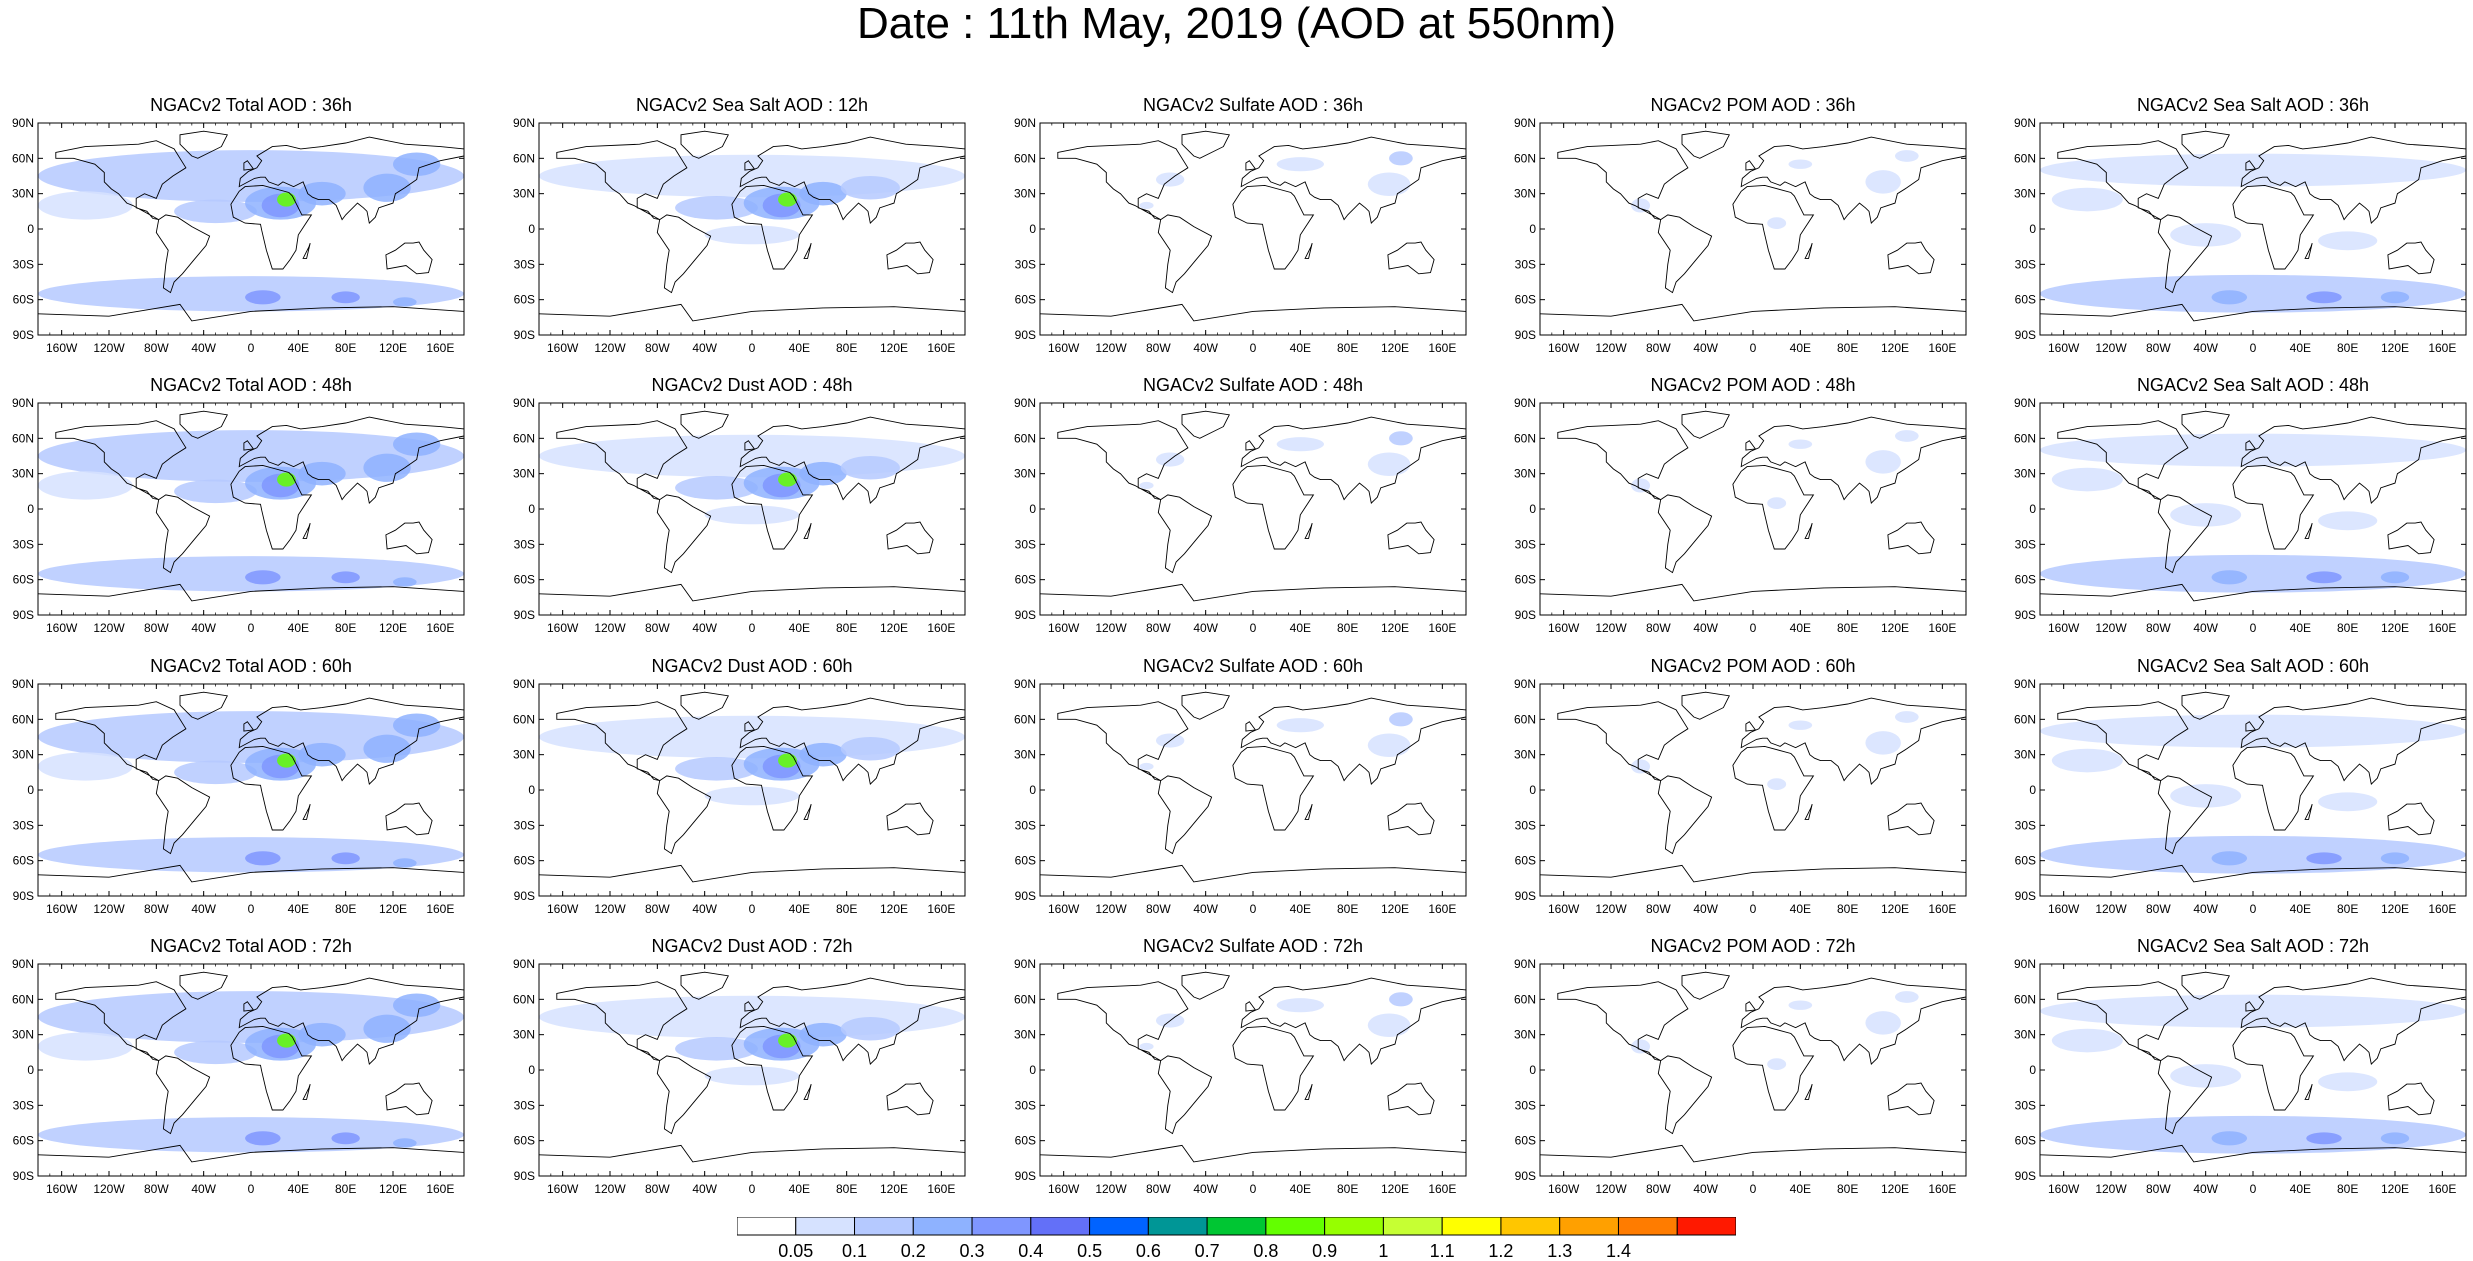  I want to click on panel-title: NGACv2 Sulfate AOD : 36h, so click(1253, 105).